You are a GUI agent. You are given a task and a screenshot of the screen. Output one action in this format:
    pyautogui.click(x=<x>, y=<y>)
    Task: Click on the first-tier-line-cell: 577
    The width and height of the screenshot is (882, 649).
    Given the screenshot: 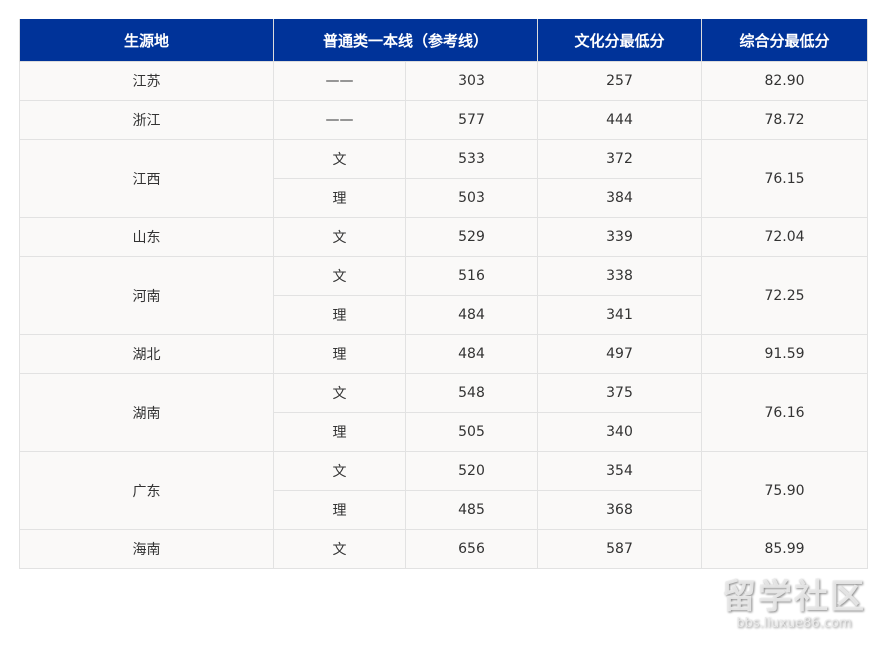 What is the action you would take?
    pyautogui.click(x=471, y=120)
    